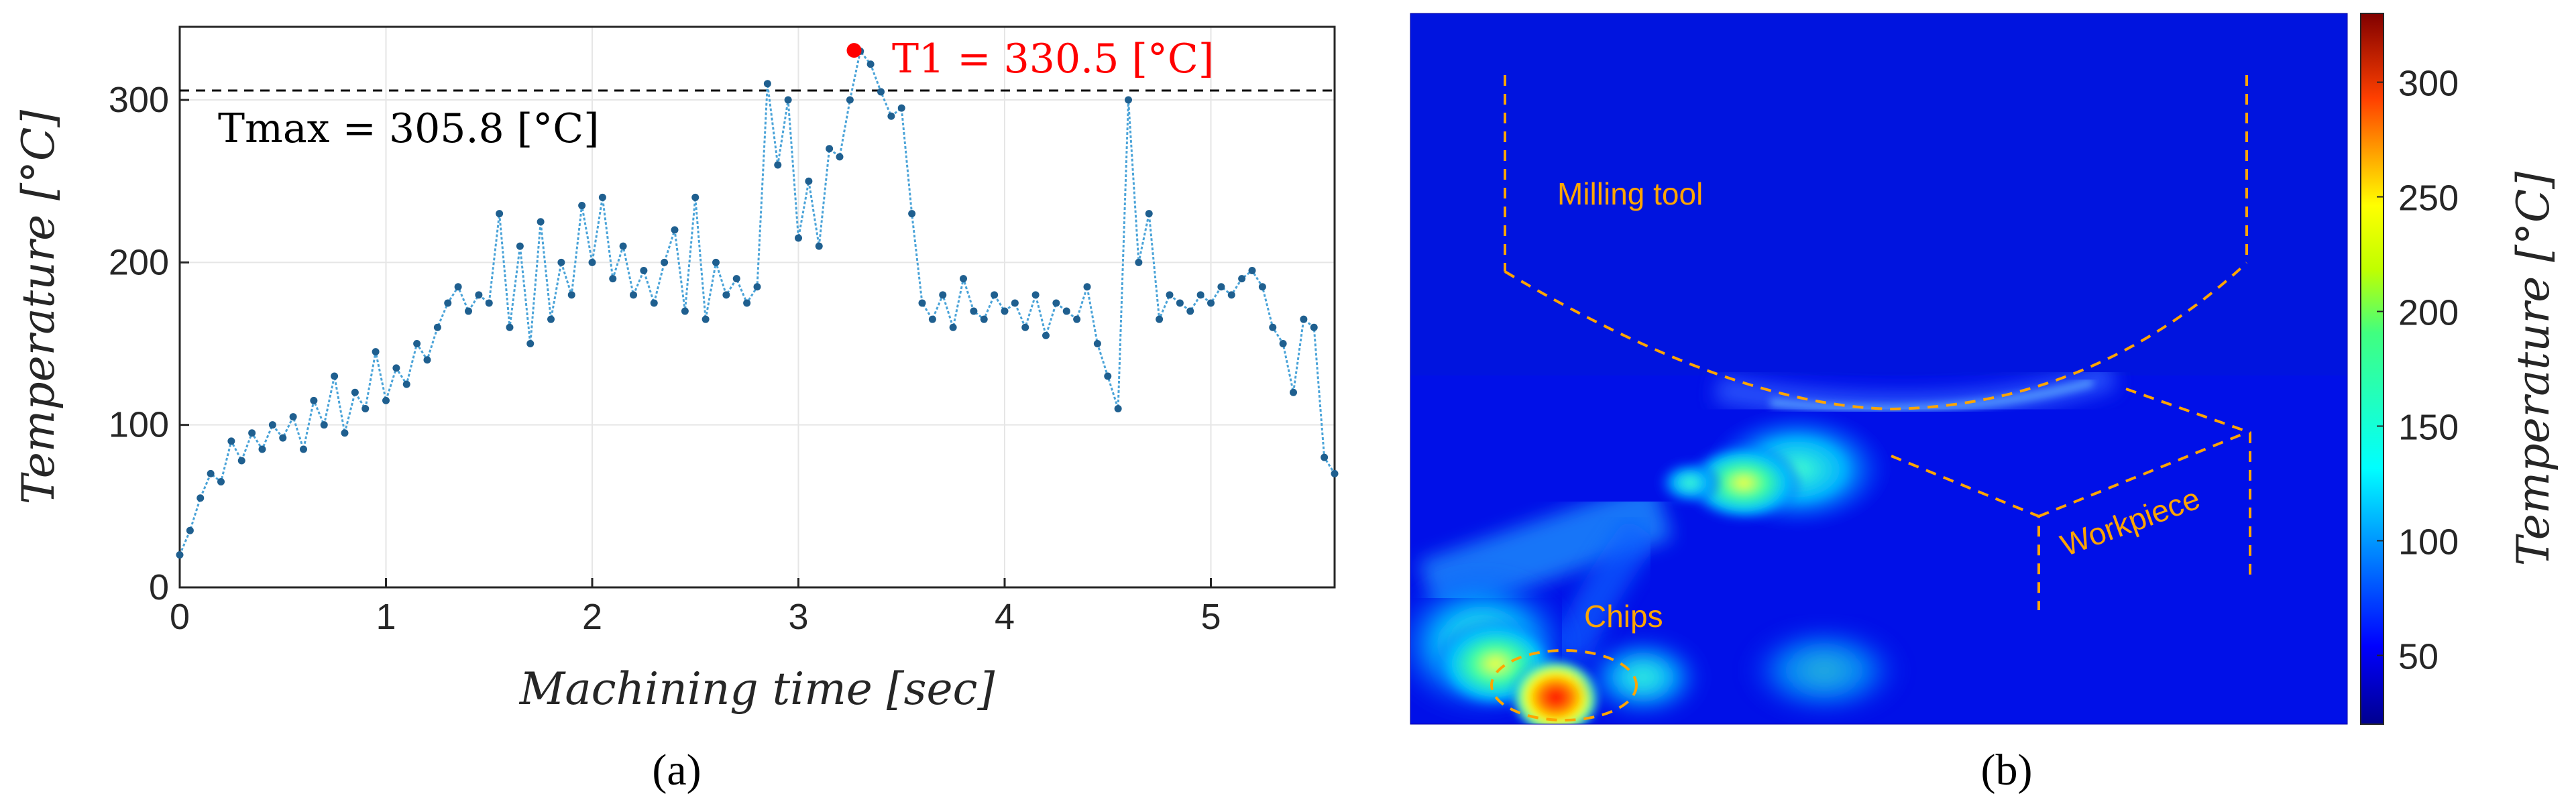  I want to click on y-axis-label: Temperature [°C], so click(38, 308).